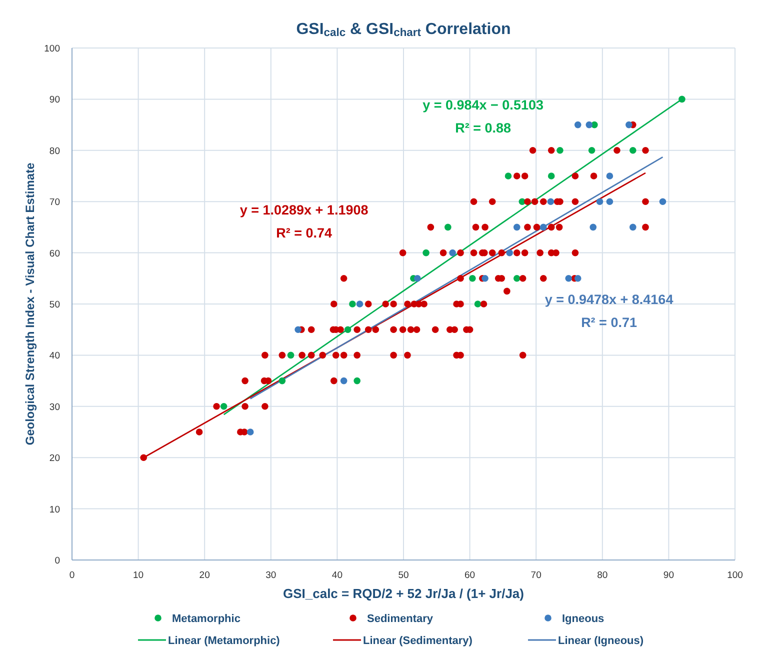 Image resolution: width=759 pixels, height=668 pixels. Describe the element at coordinates (54, 407) in the screenshot. I see `y-tick-label: 30` at that location.